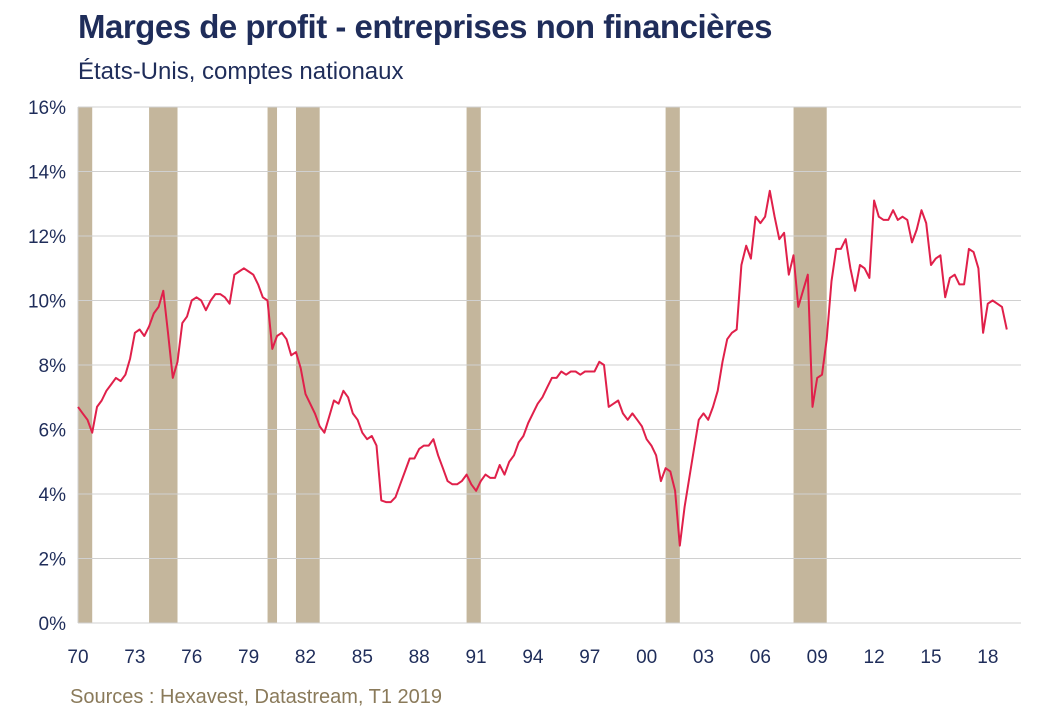 The height and width of the screenshot is (719, 1062). What do you see at coordinates (134, 657) in the screenshot?
I see `x-tick-label: 73` at bounding box center [134, 657].